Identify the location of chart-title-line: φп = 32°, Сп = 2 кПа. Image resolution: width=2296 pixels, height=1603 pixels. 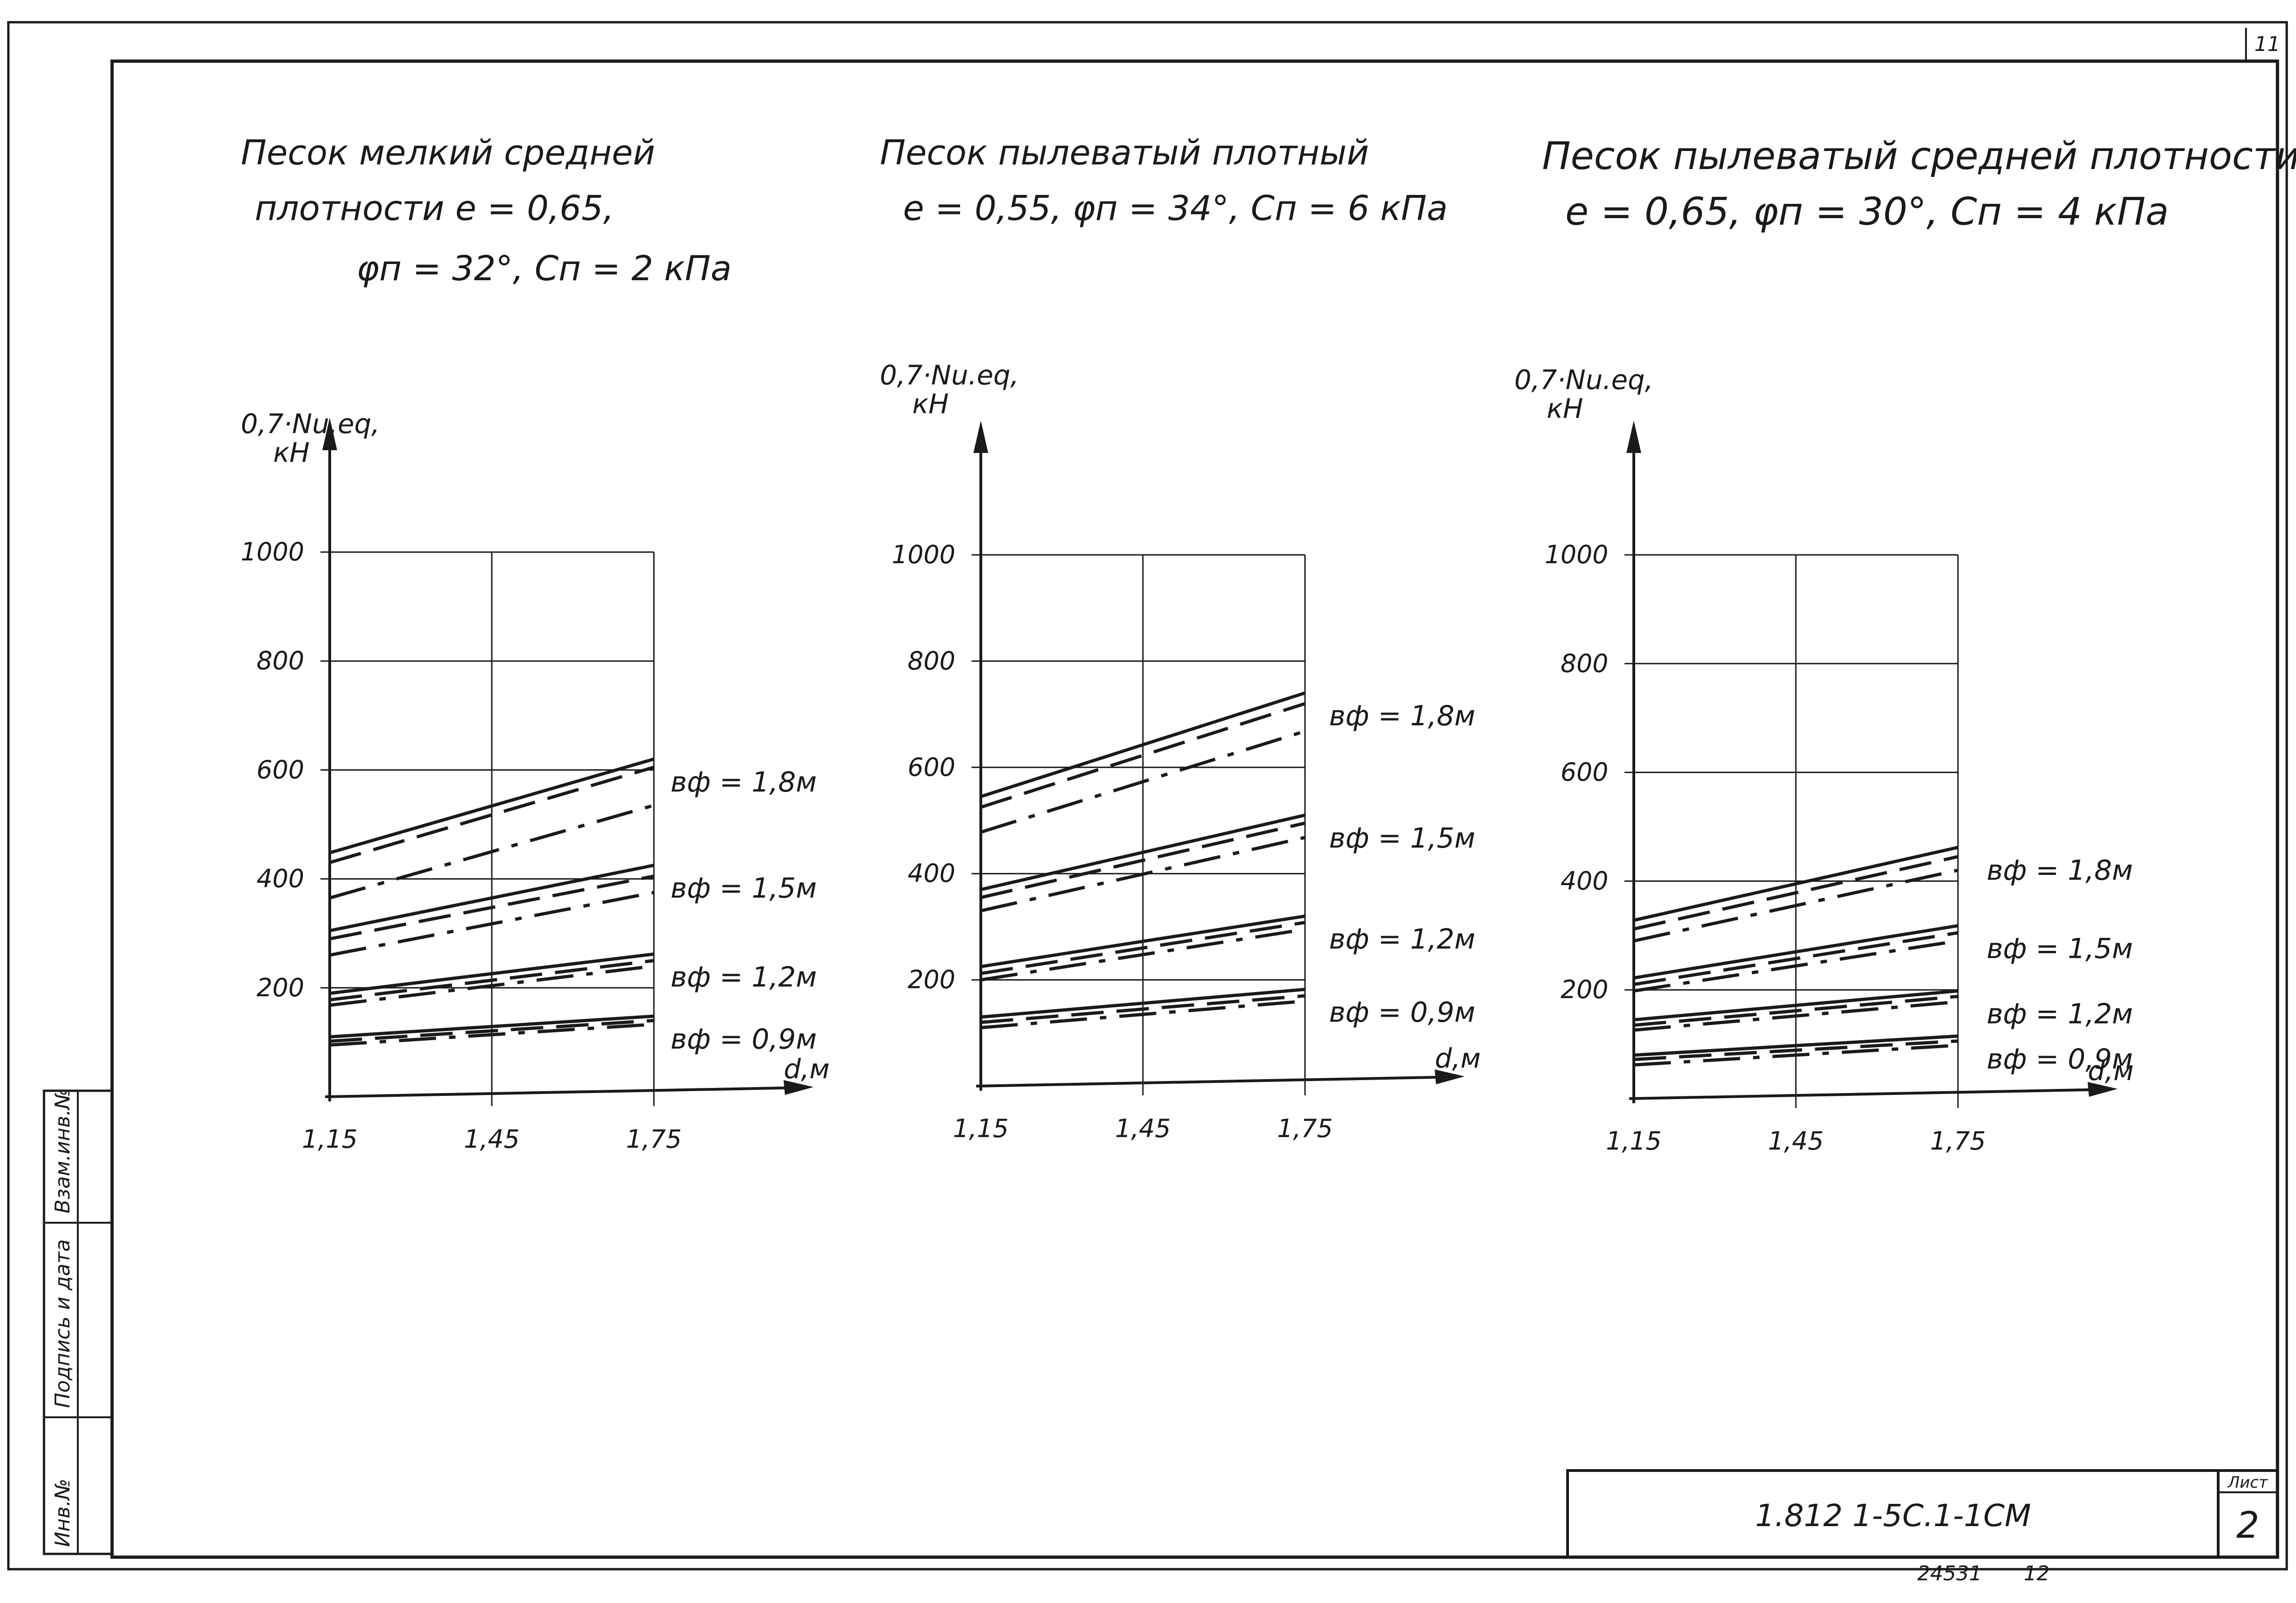
(544, 269).